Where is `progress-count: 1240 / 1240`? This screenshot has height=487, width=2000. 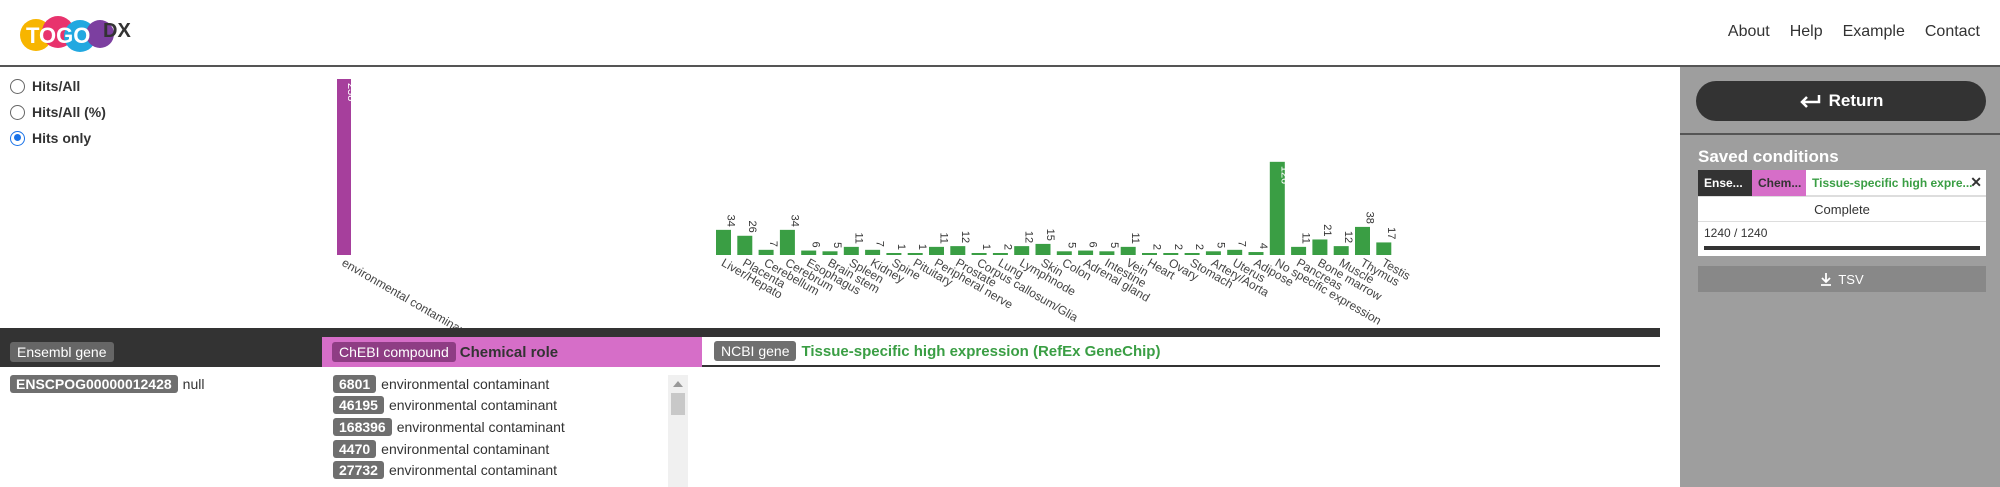 progress-count: 1240 / 1240 is located at coordinates (1736, 233).